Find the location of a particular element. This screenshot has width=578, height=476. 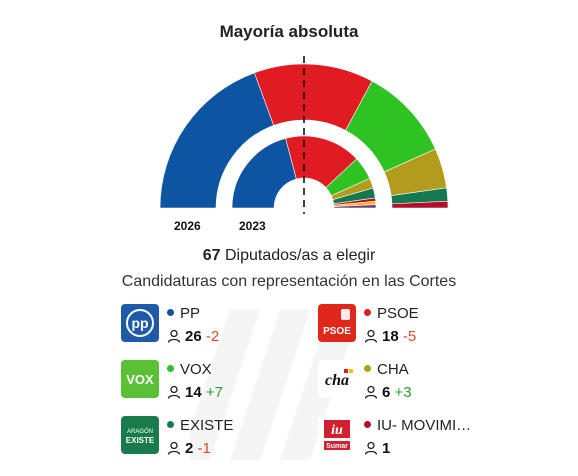

seat-count: 26 is located at coordinates (193, 336).